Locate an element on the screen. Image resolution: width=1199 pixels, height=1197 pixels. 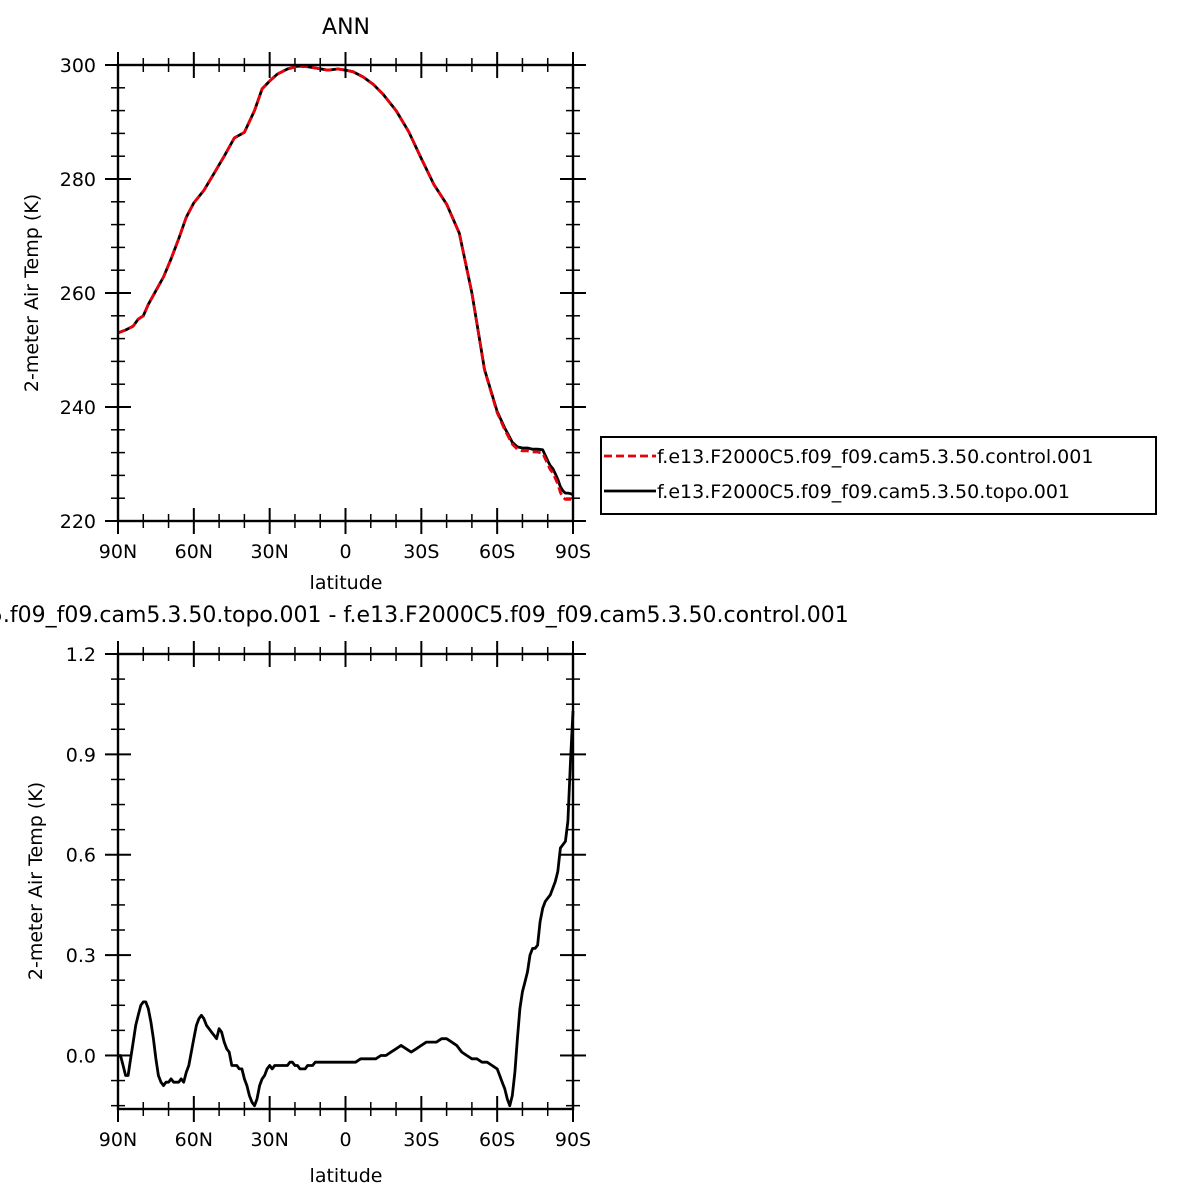
panel-2-y-axis-label: 2-meter Air Temp (K) is located at coordinates (36, 881).